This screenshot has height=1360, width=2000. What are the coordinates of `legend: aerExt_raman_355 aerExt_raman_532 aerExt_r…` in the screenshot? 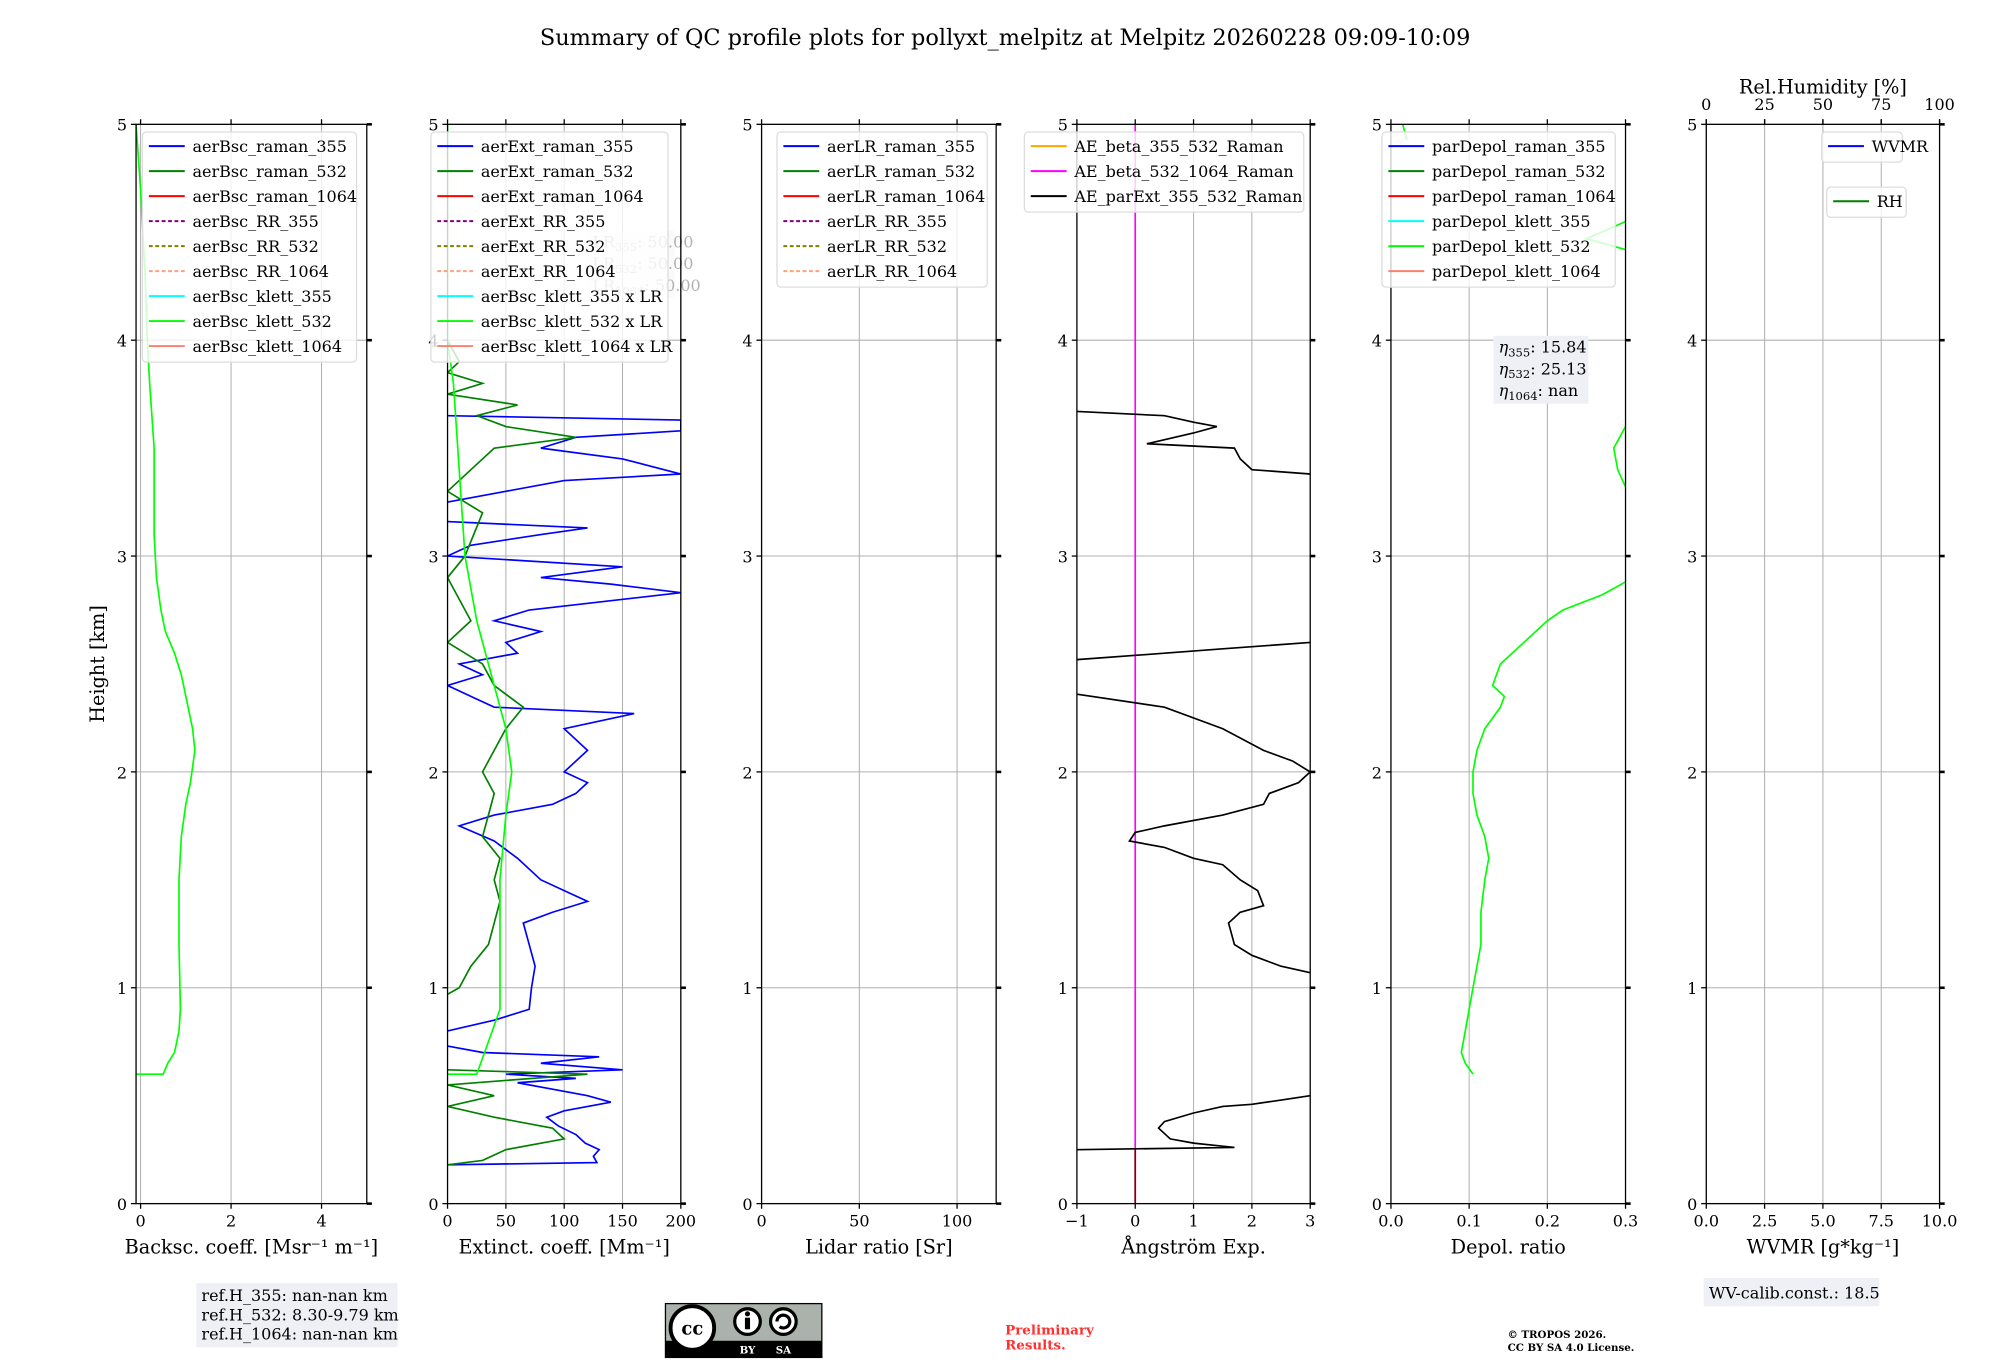 It's located at (551, 247).